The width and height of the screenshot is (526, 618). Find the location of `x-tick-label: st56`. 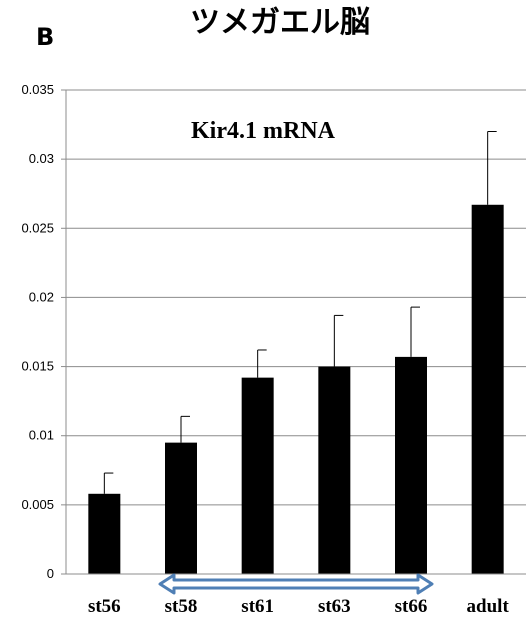

x-tick-label: st56 is located at coordinates (104, 606).